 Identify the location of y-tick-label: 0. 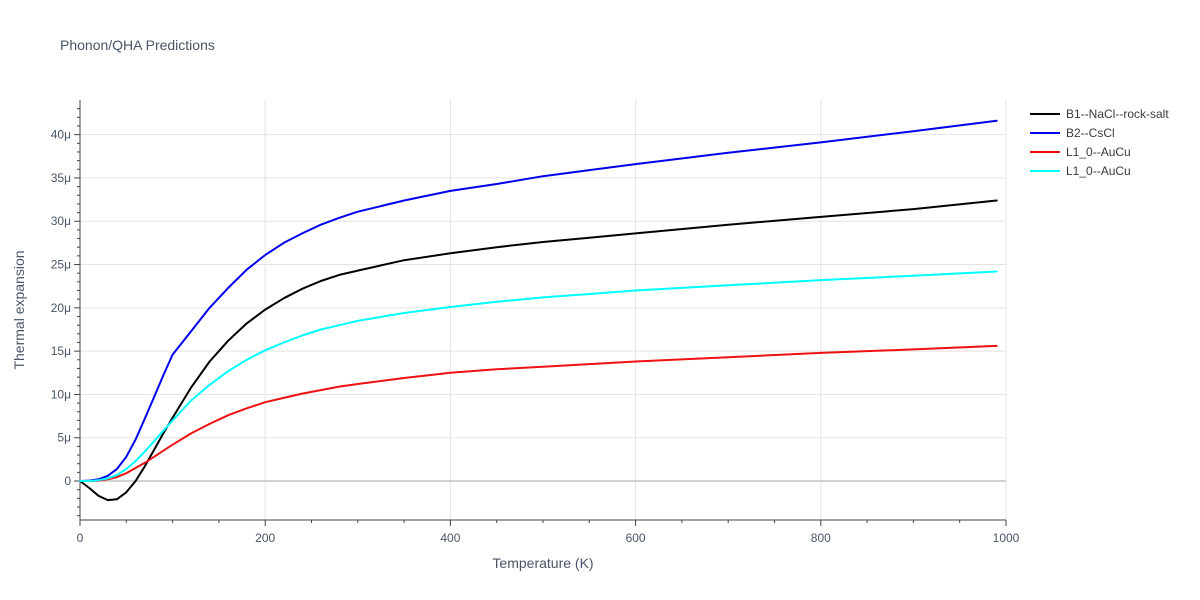
(67, 481).